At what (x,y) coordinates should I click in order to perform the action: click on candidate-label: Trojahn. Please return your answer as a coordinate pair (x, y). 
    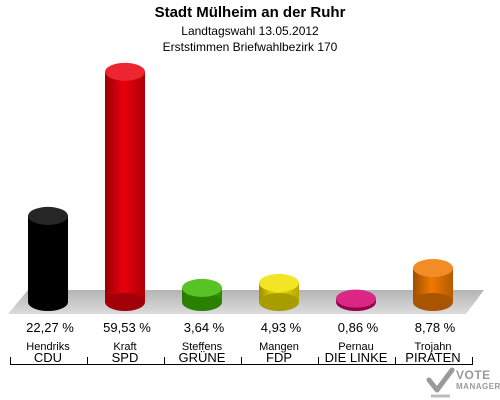
    Looking at the image, I should click on (433, 347).